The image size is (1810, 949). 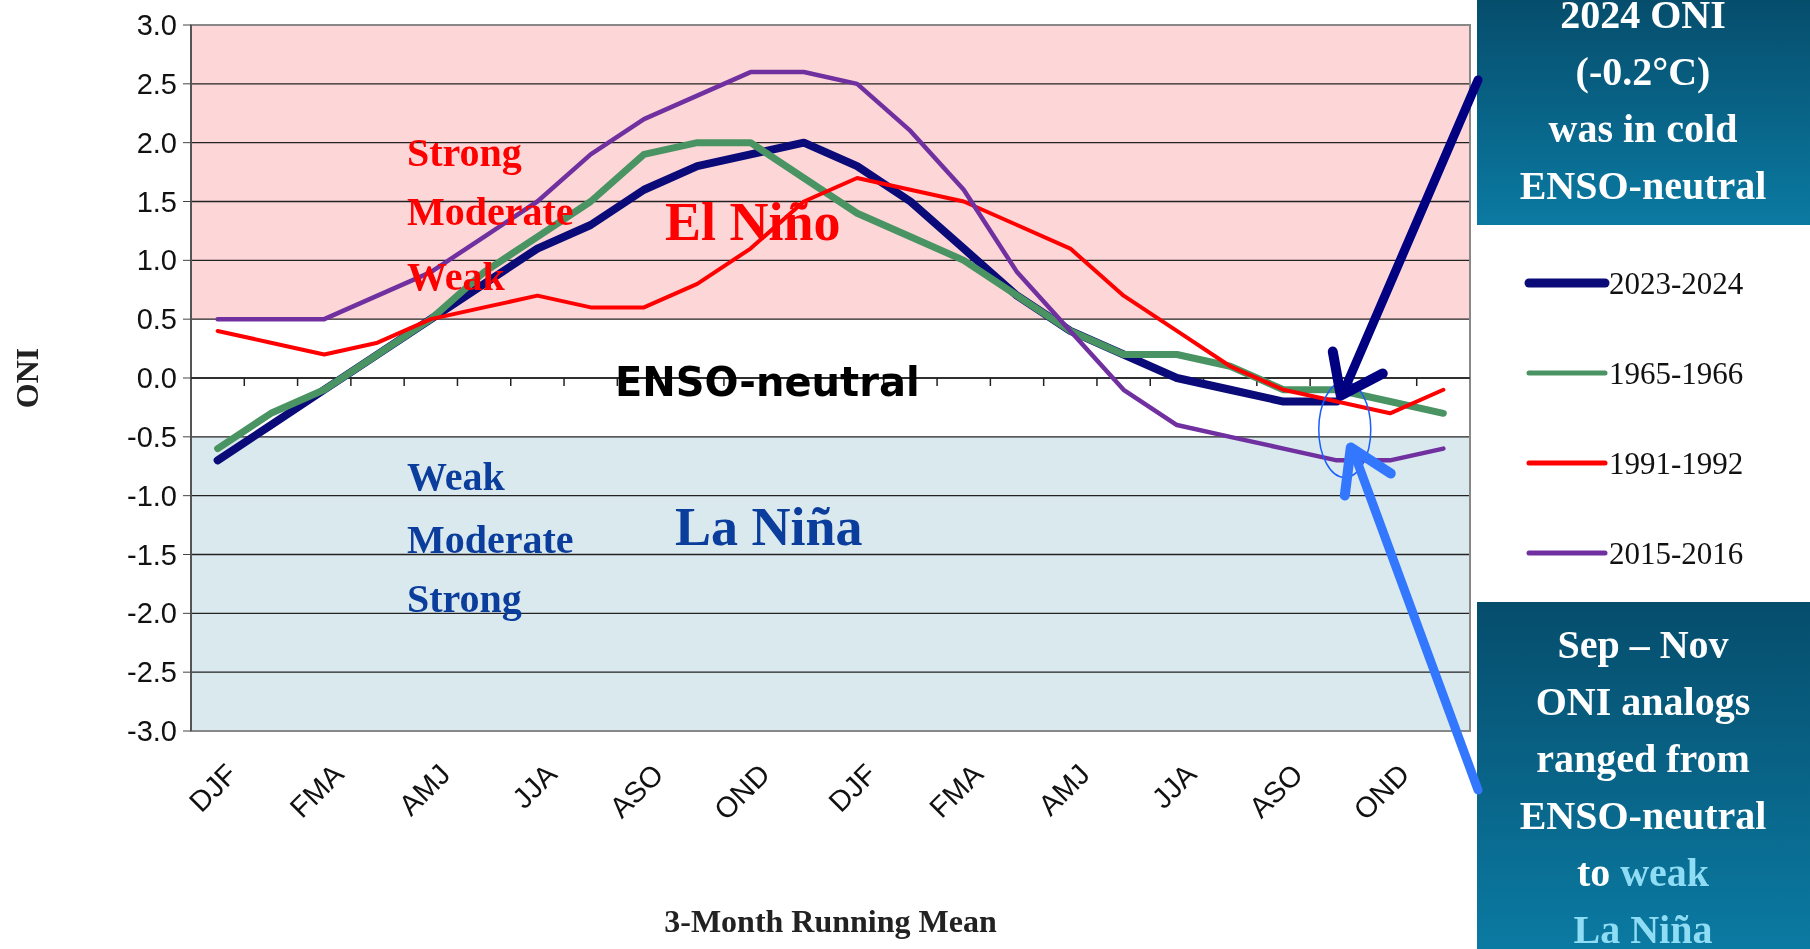 What do you see at coordinates (456, 476) in the screenshot?
I see `annotation: Weak` at bounding box center [456, 476].